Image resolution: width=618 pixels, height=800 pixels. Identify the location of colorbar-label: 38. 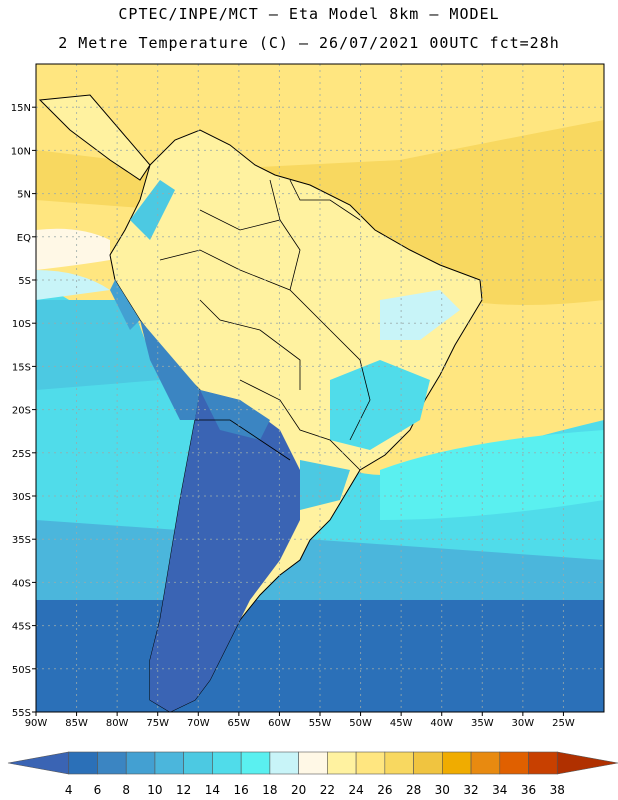
(557, 790).